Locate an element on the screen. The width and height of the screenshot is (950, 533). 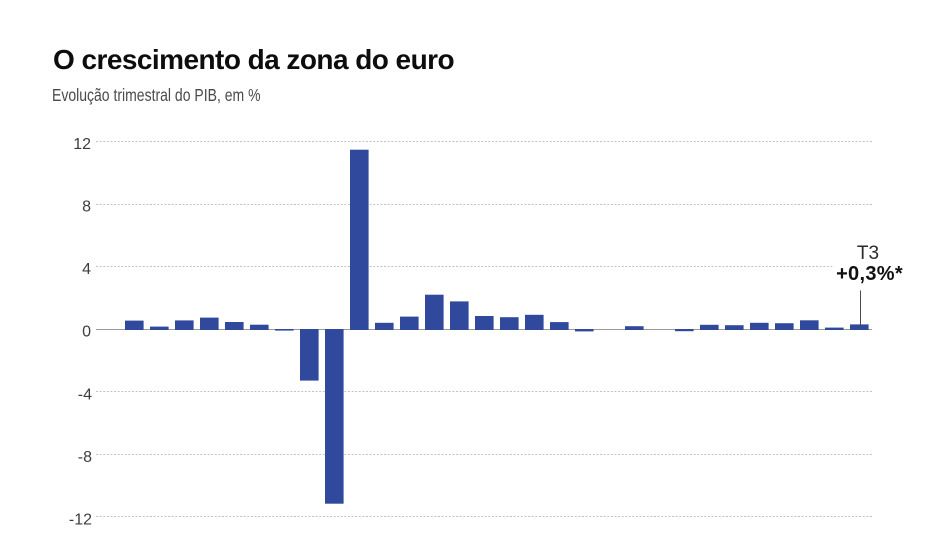
svg-text: 12 is located at coordinates (82, 144).